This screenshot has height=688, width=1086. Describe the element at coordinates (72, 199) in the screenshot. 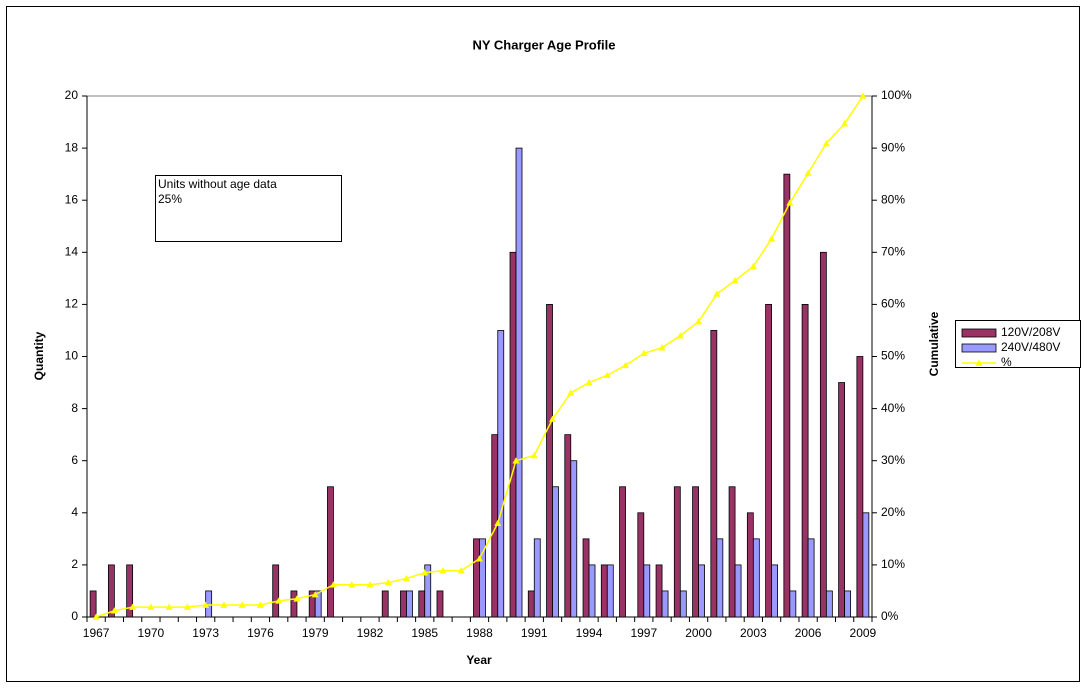

I see `y-tick-label: 16` at that location.